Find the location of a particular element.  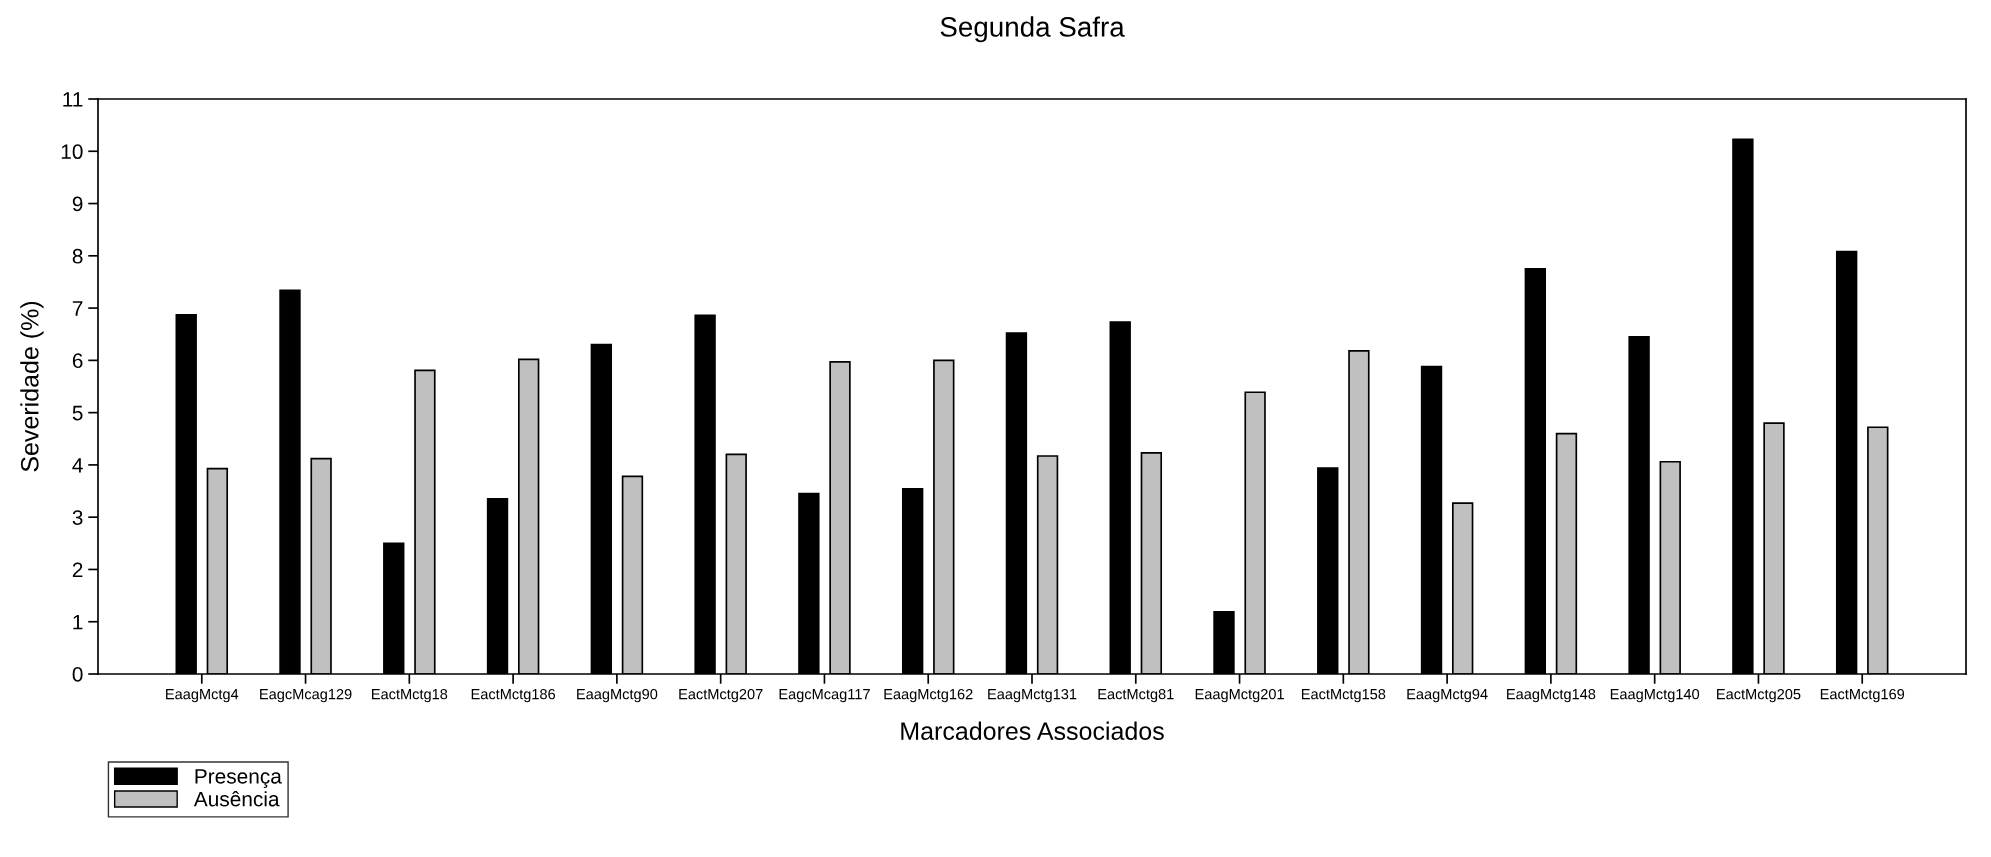

y-axis-title: Severidade (%) is located at coordinates (32, 386).